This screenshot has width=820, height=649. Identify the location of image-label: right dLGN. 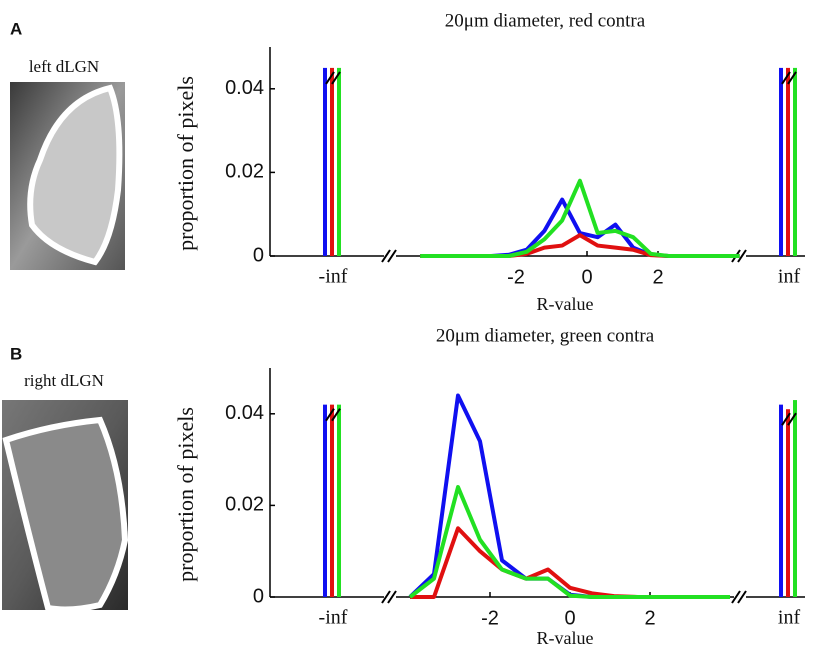
(64, 380).